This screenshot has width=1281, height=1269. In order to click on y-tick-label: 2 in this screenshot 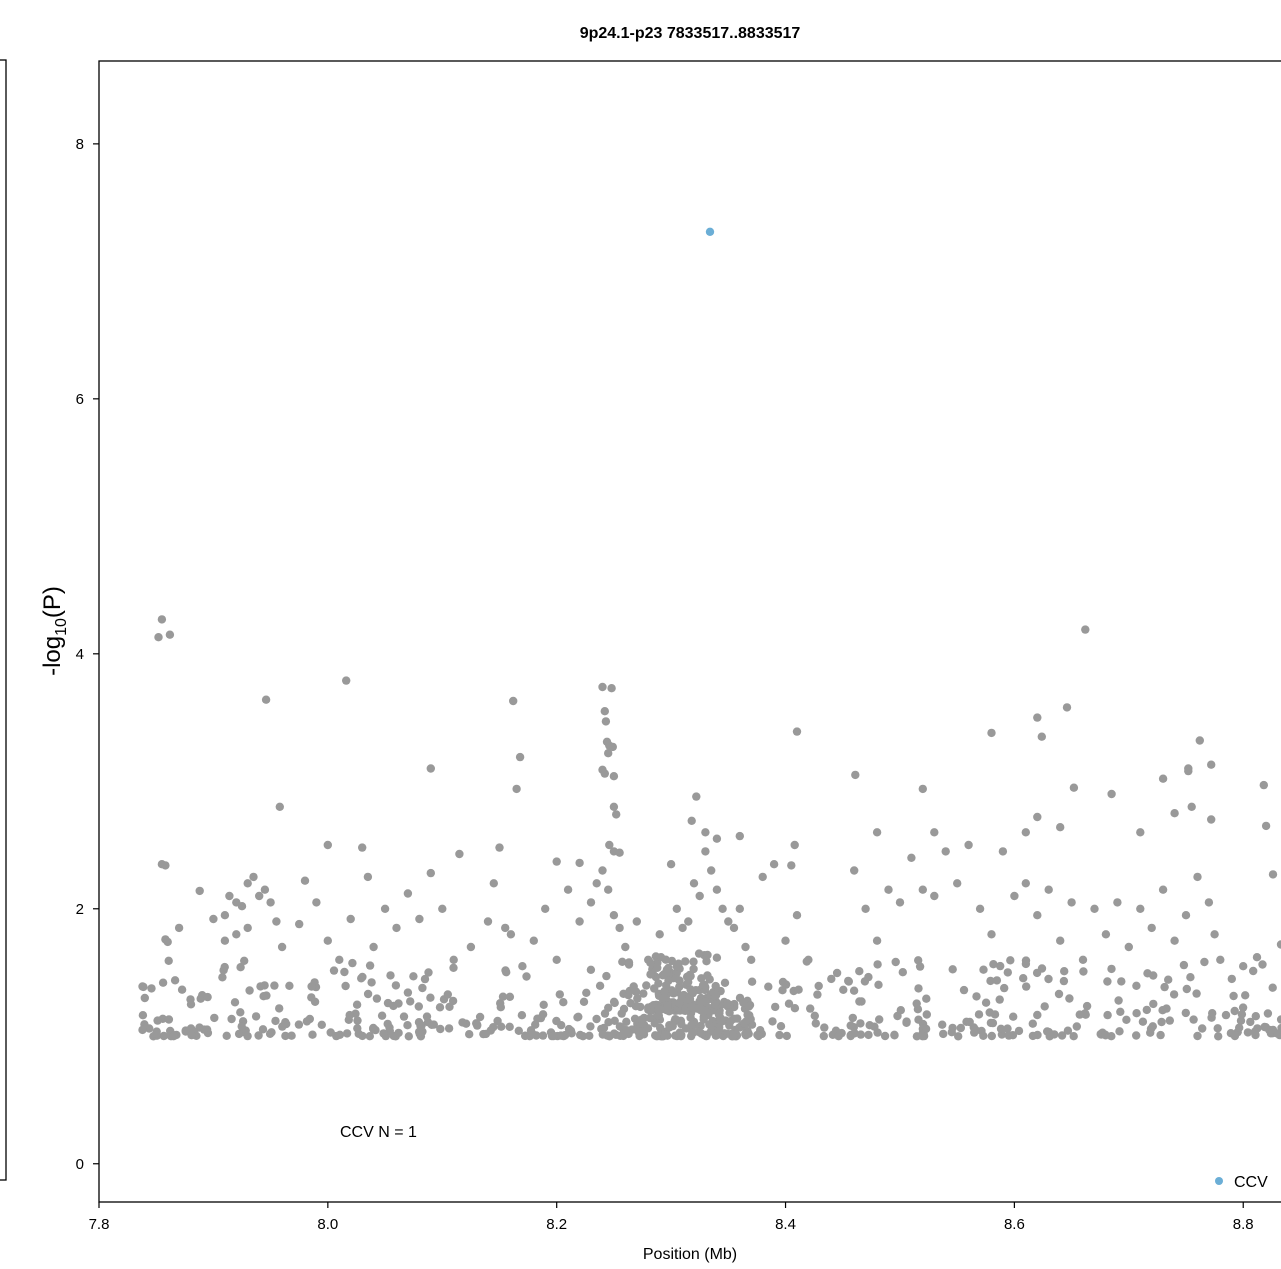, I will do `click(80, 909)`.